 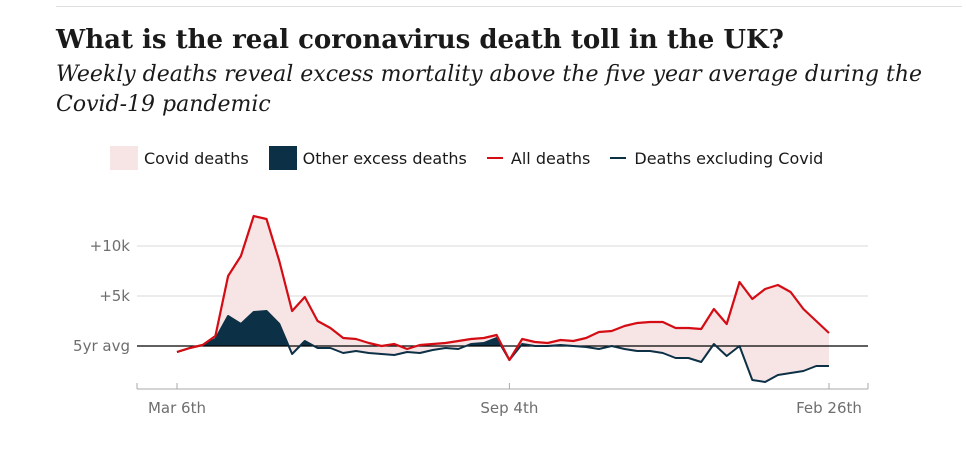 What do you see at coordinates (618, 158) in the screenshot?
I see `deaths-excluding-covid-line-icon` at bounding box center [618, 158].